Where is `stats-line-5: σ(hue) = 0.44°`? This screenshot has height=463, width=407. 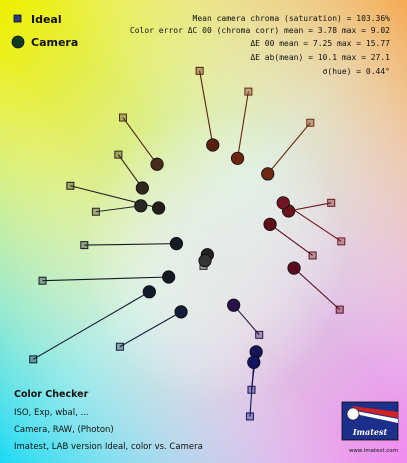 stats-line-5: σ(hue) = 0.44° is located at coordinates (356, 71).